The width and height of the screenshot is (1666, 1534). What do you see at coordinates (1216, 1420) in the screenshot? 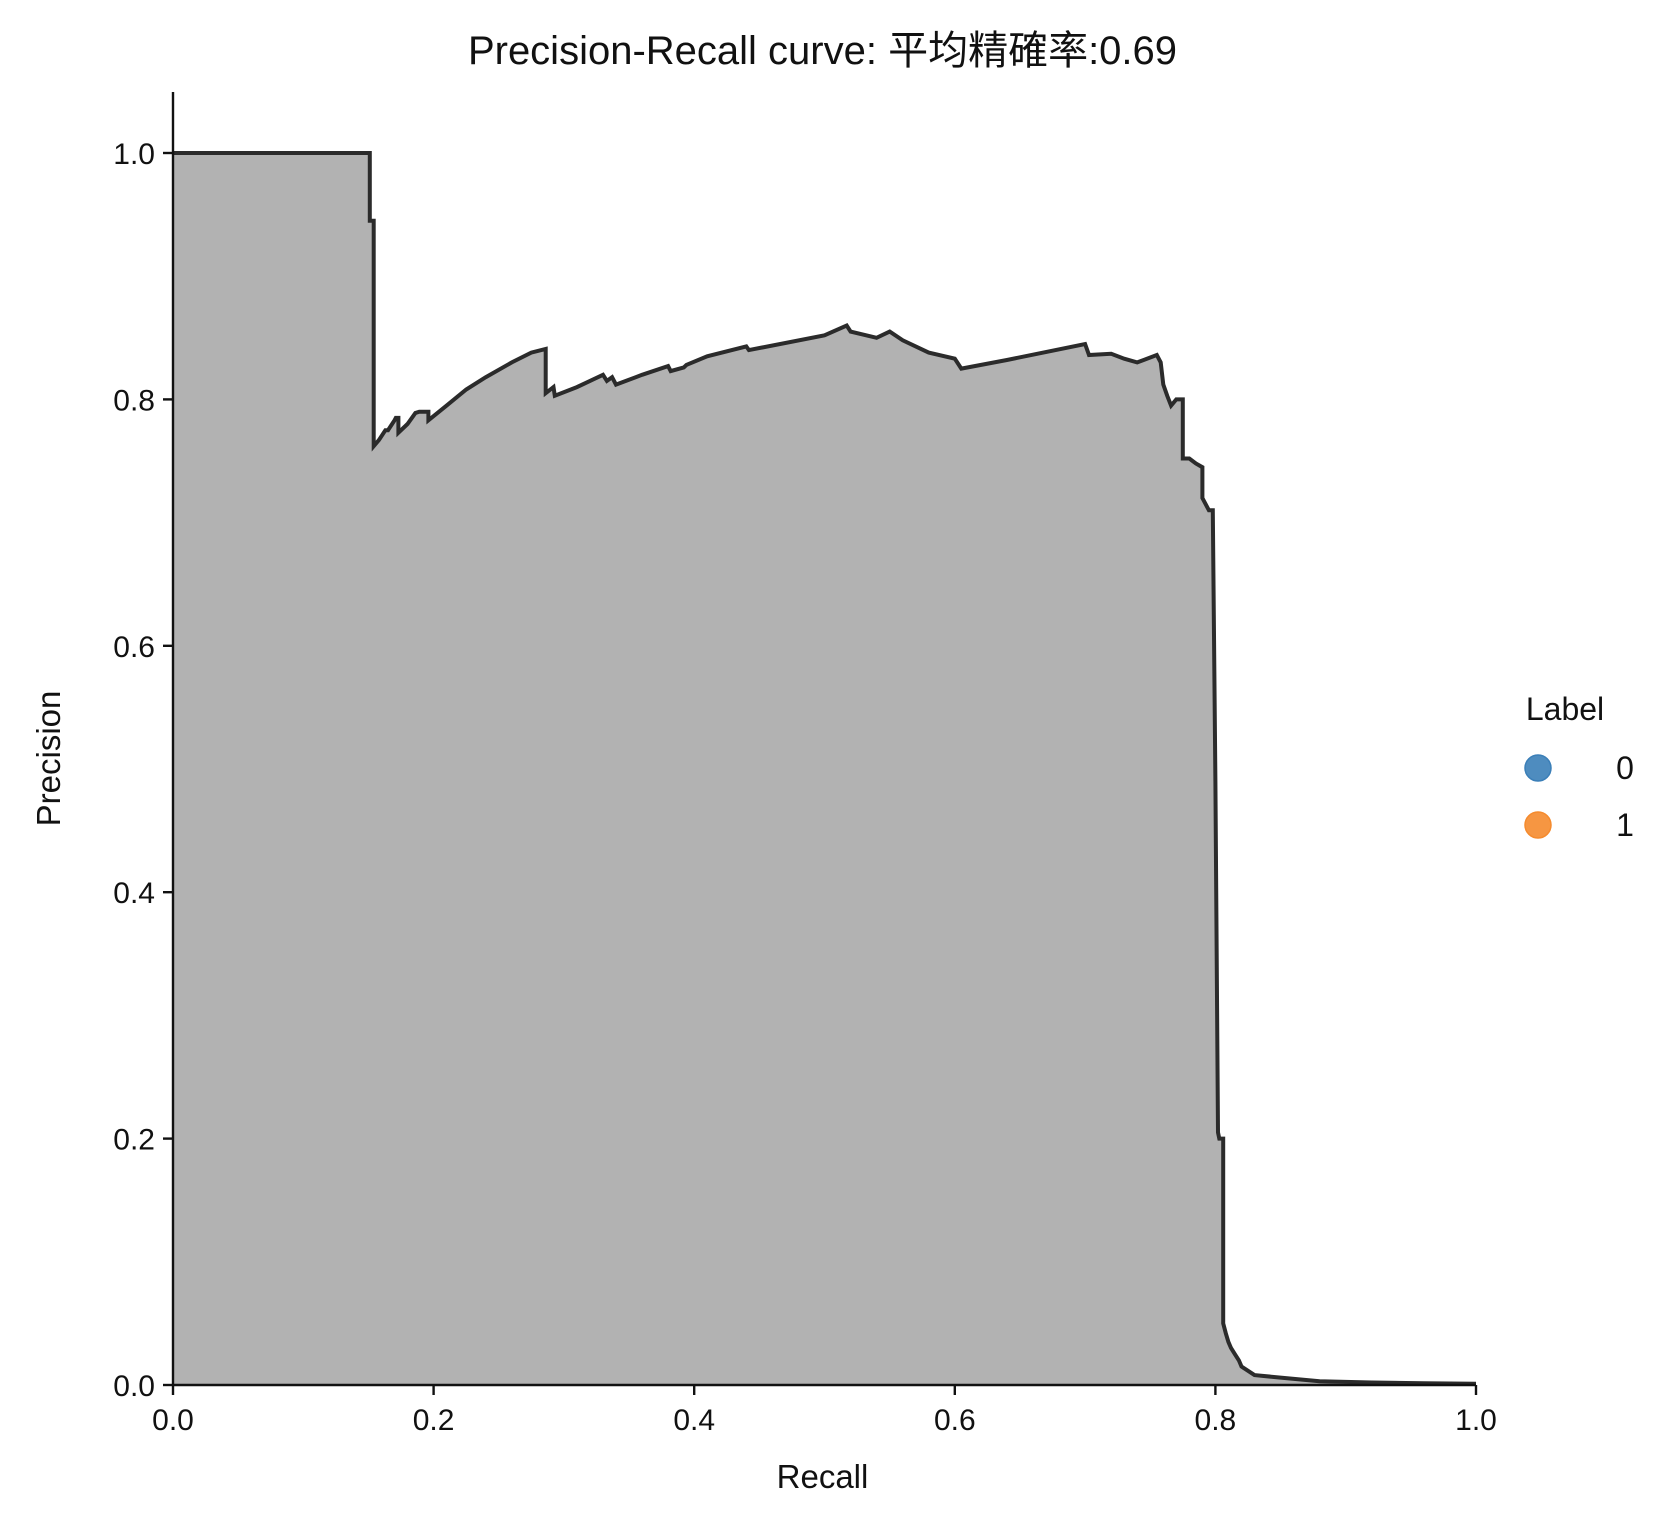
I see `x-tick-label: 0.8` at bounding box center [1216, 1420].